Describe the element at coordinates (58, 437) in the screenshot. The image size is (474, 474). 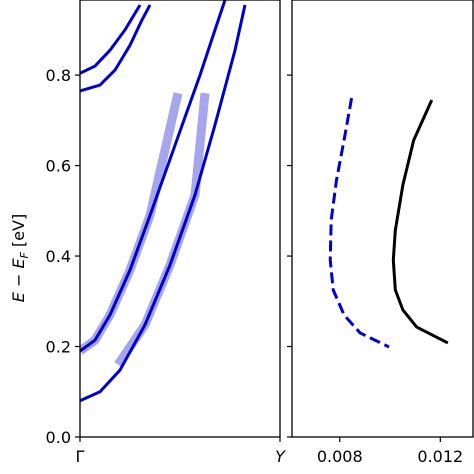
I see `y-tick-label: 0.0` at that location.